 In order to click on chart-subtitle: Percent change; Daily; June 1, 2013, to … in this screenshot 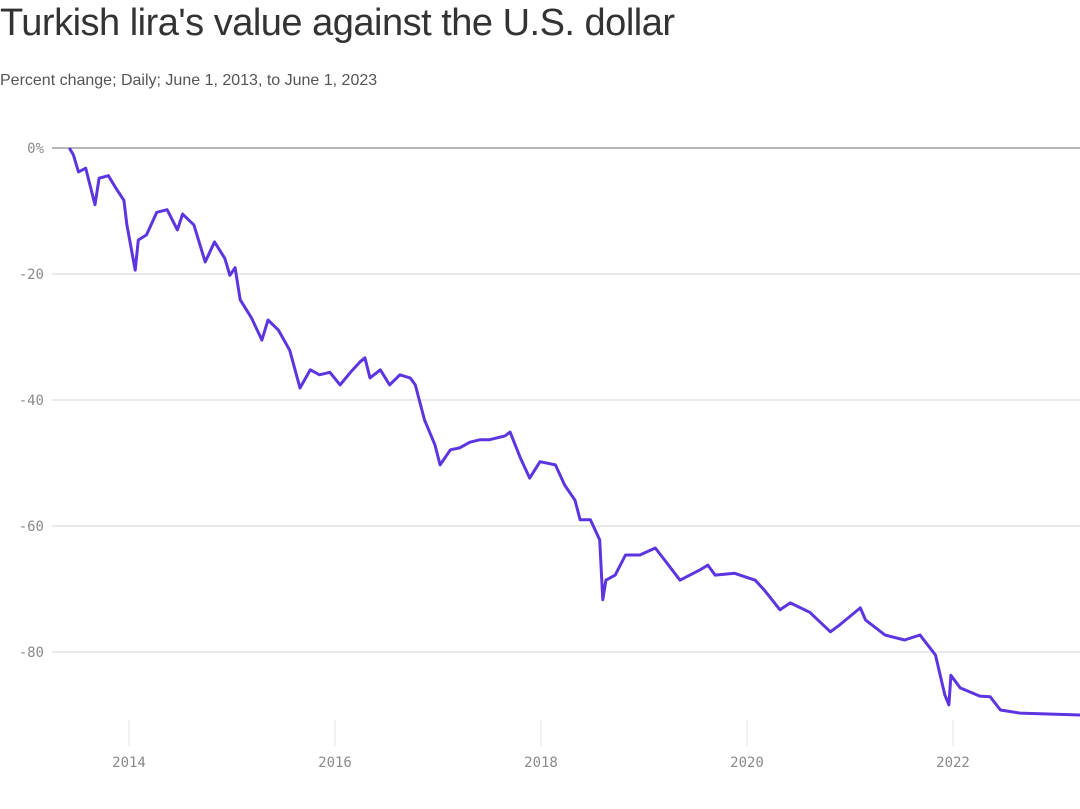, I will do `click(189, 80)`.